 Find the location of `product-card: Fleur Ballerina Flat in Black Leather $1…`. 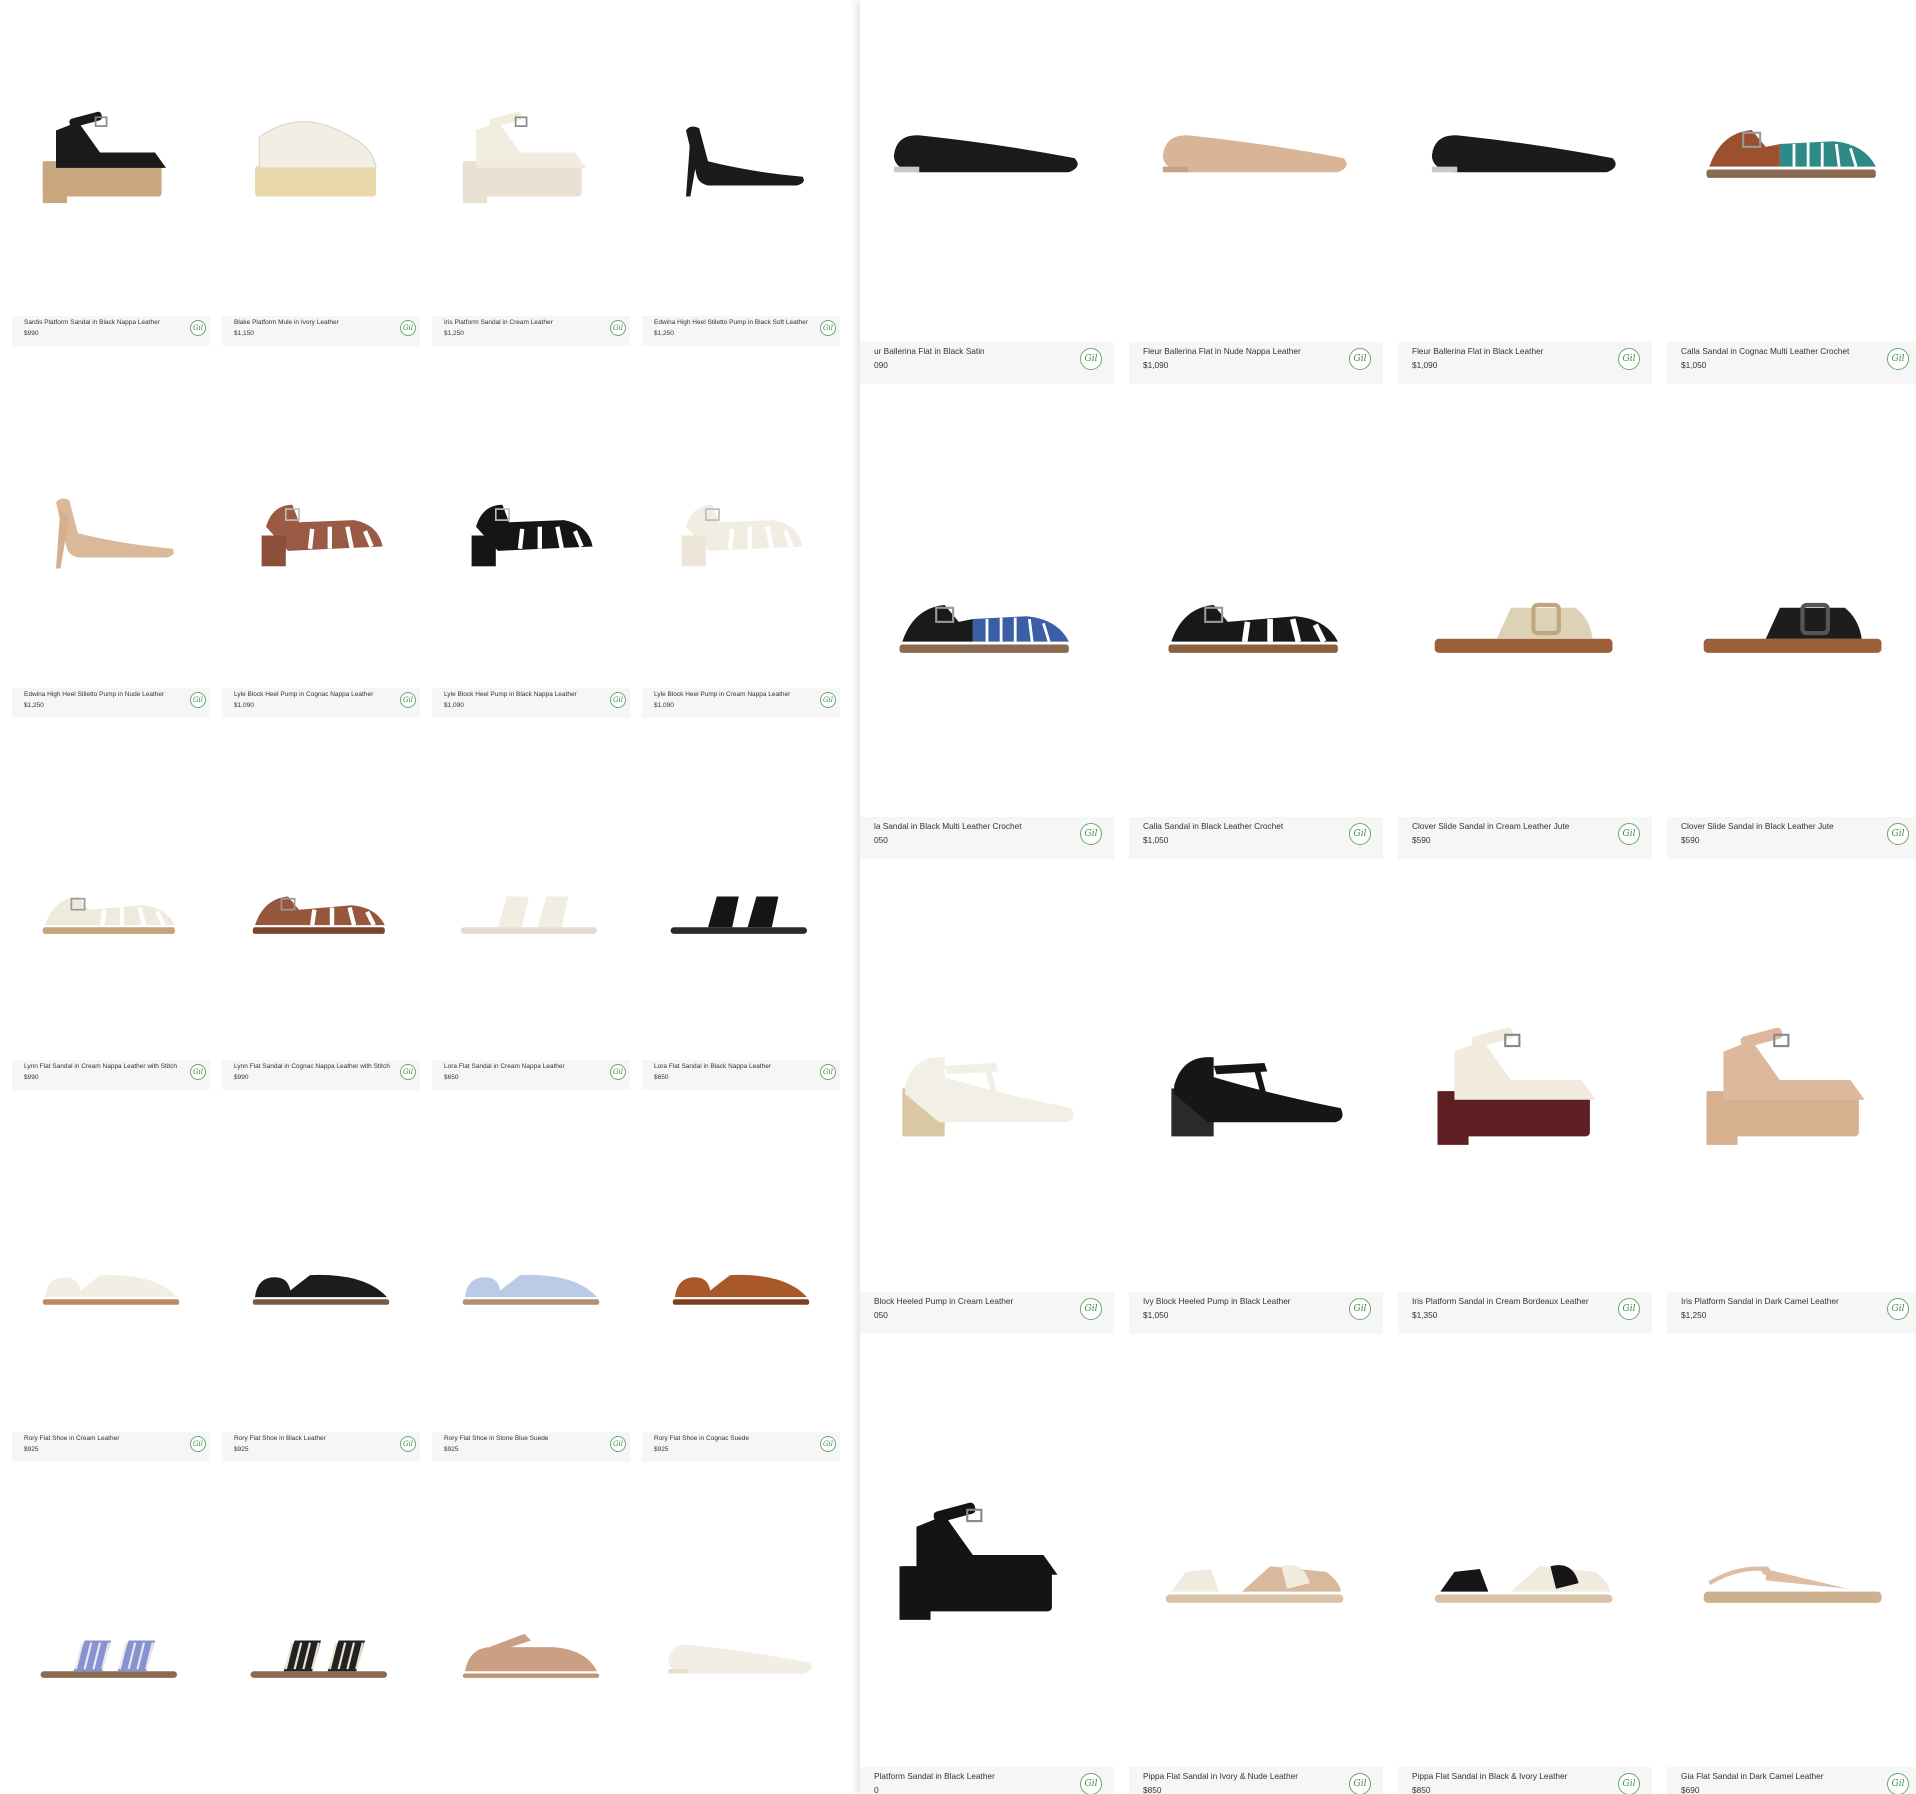

product-card: Fleur Ballerina Flat in Black Leather $1… is located at coordinates (1525, 192).